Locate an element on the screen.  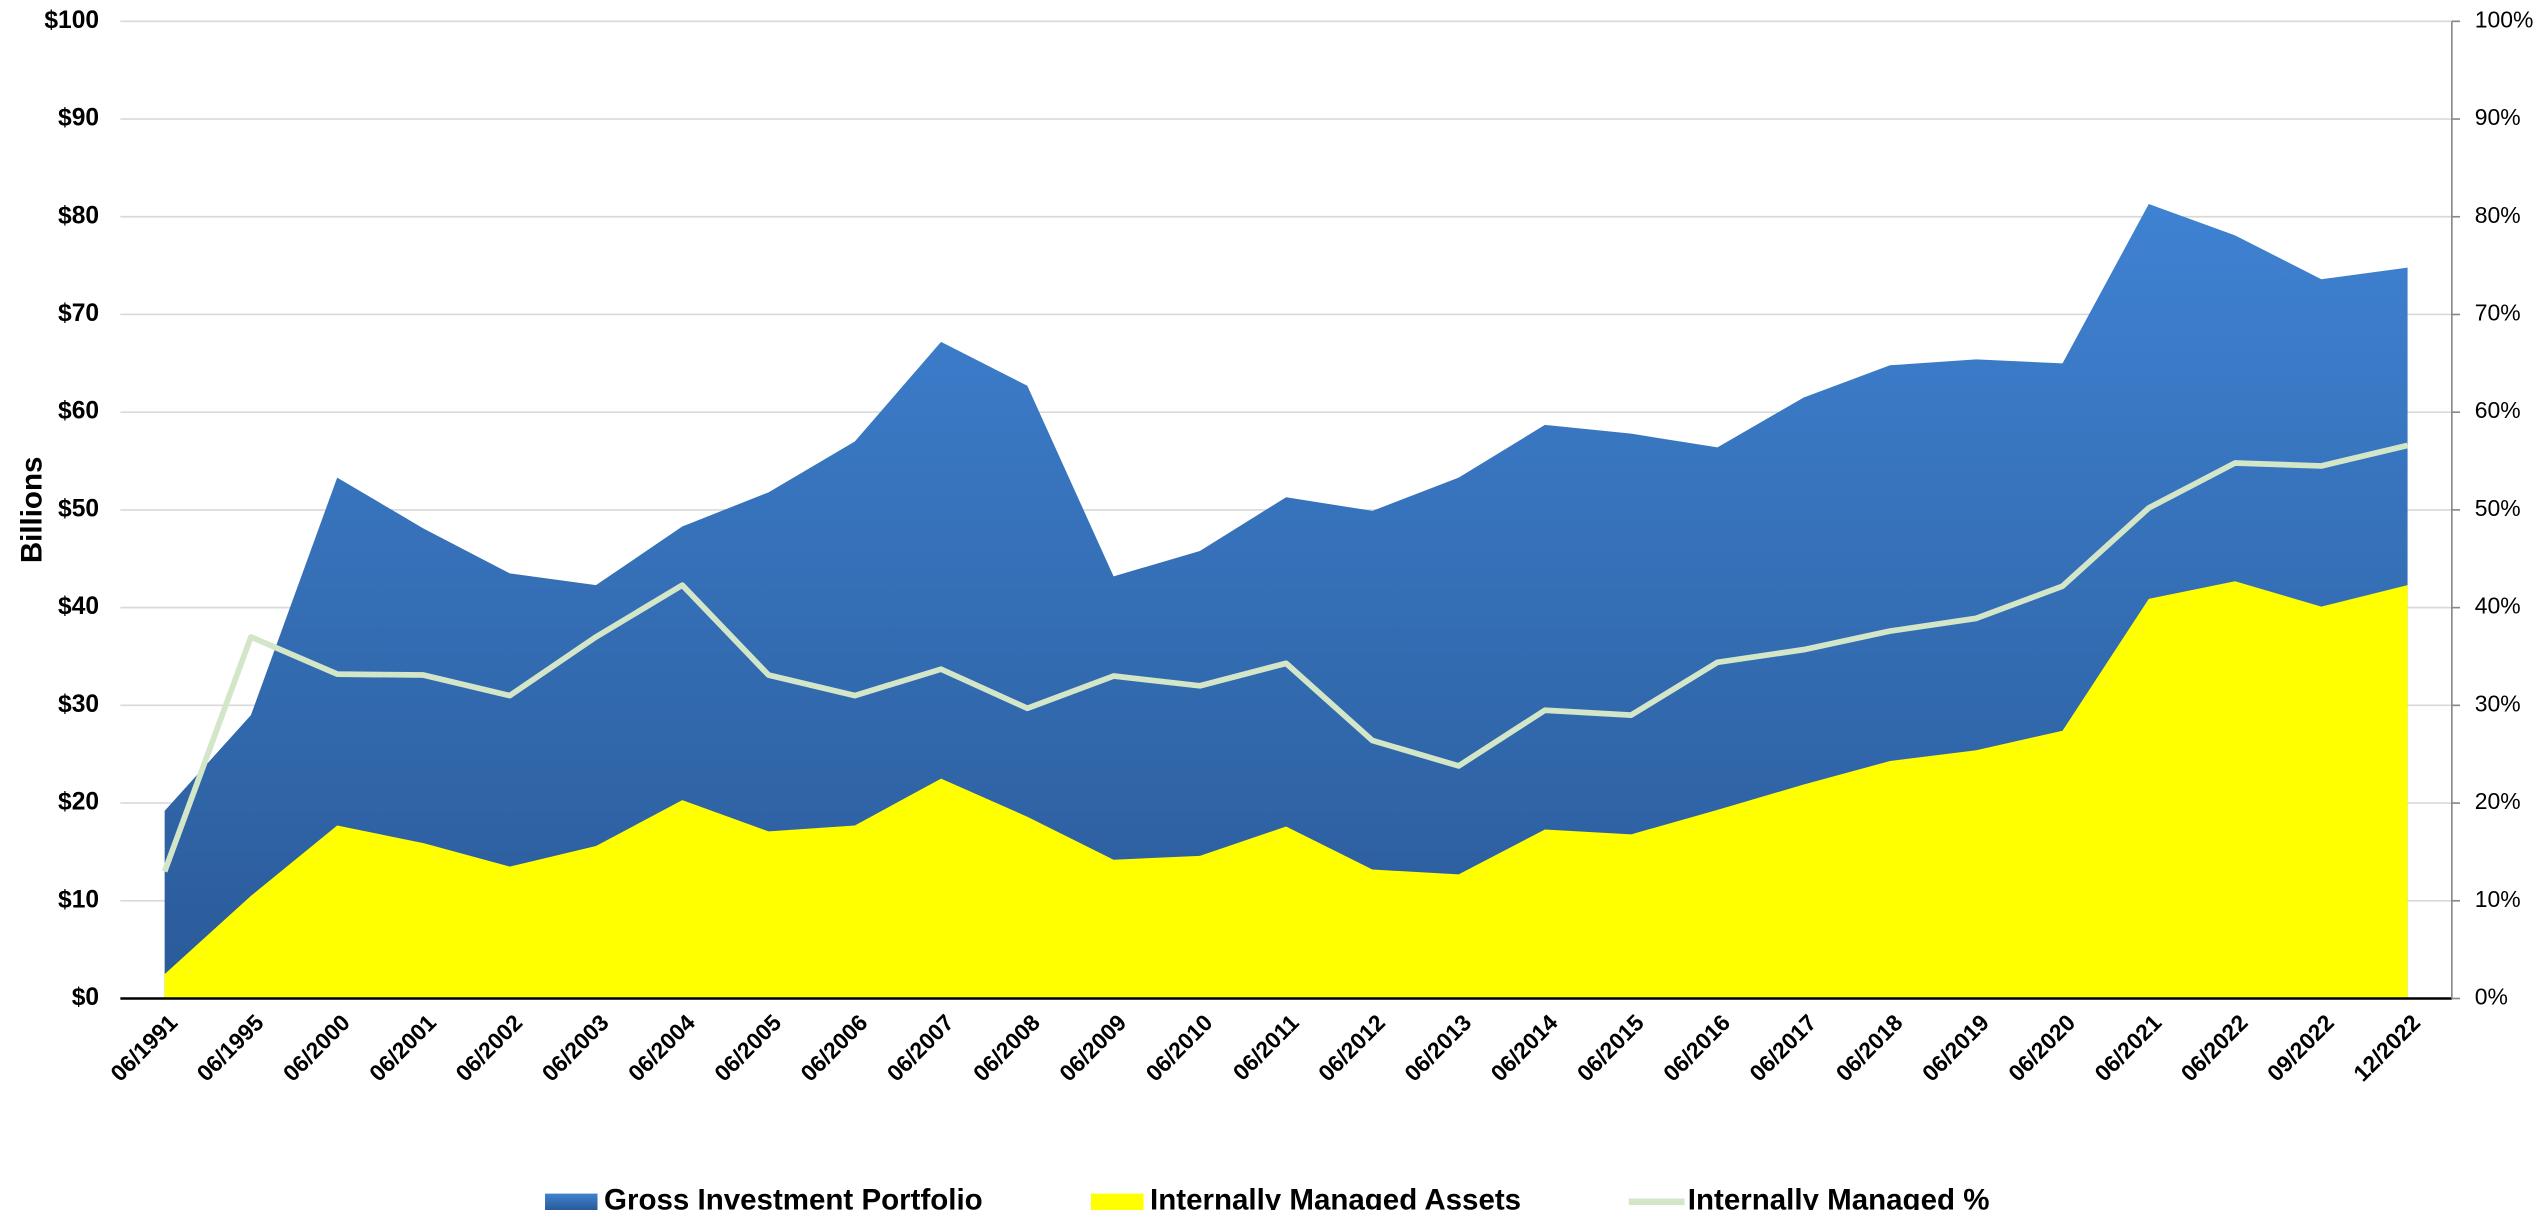
x-tick-label: 12/2022 is located at coordinates (2386, 1047).